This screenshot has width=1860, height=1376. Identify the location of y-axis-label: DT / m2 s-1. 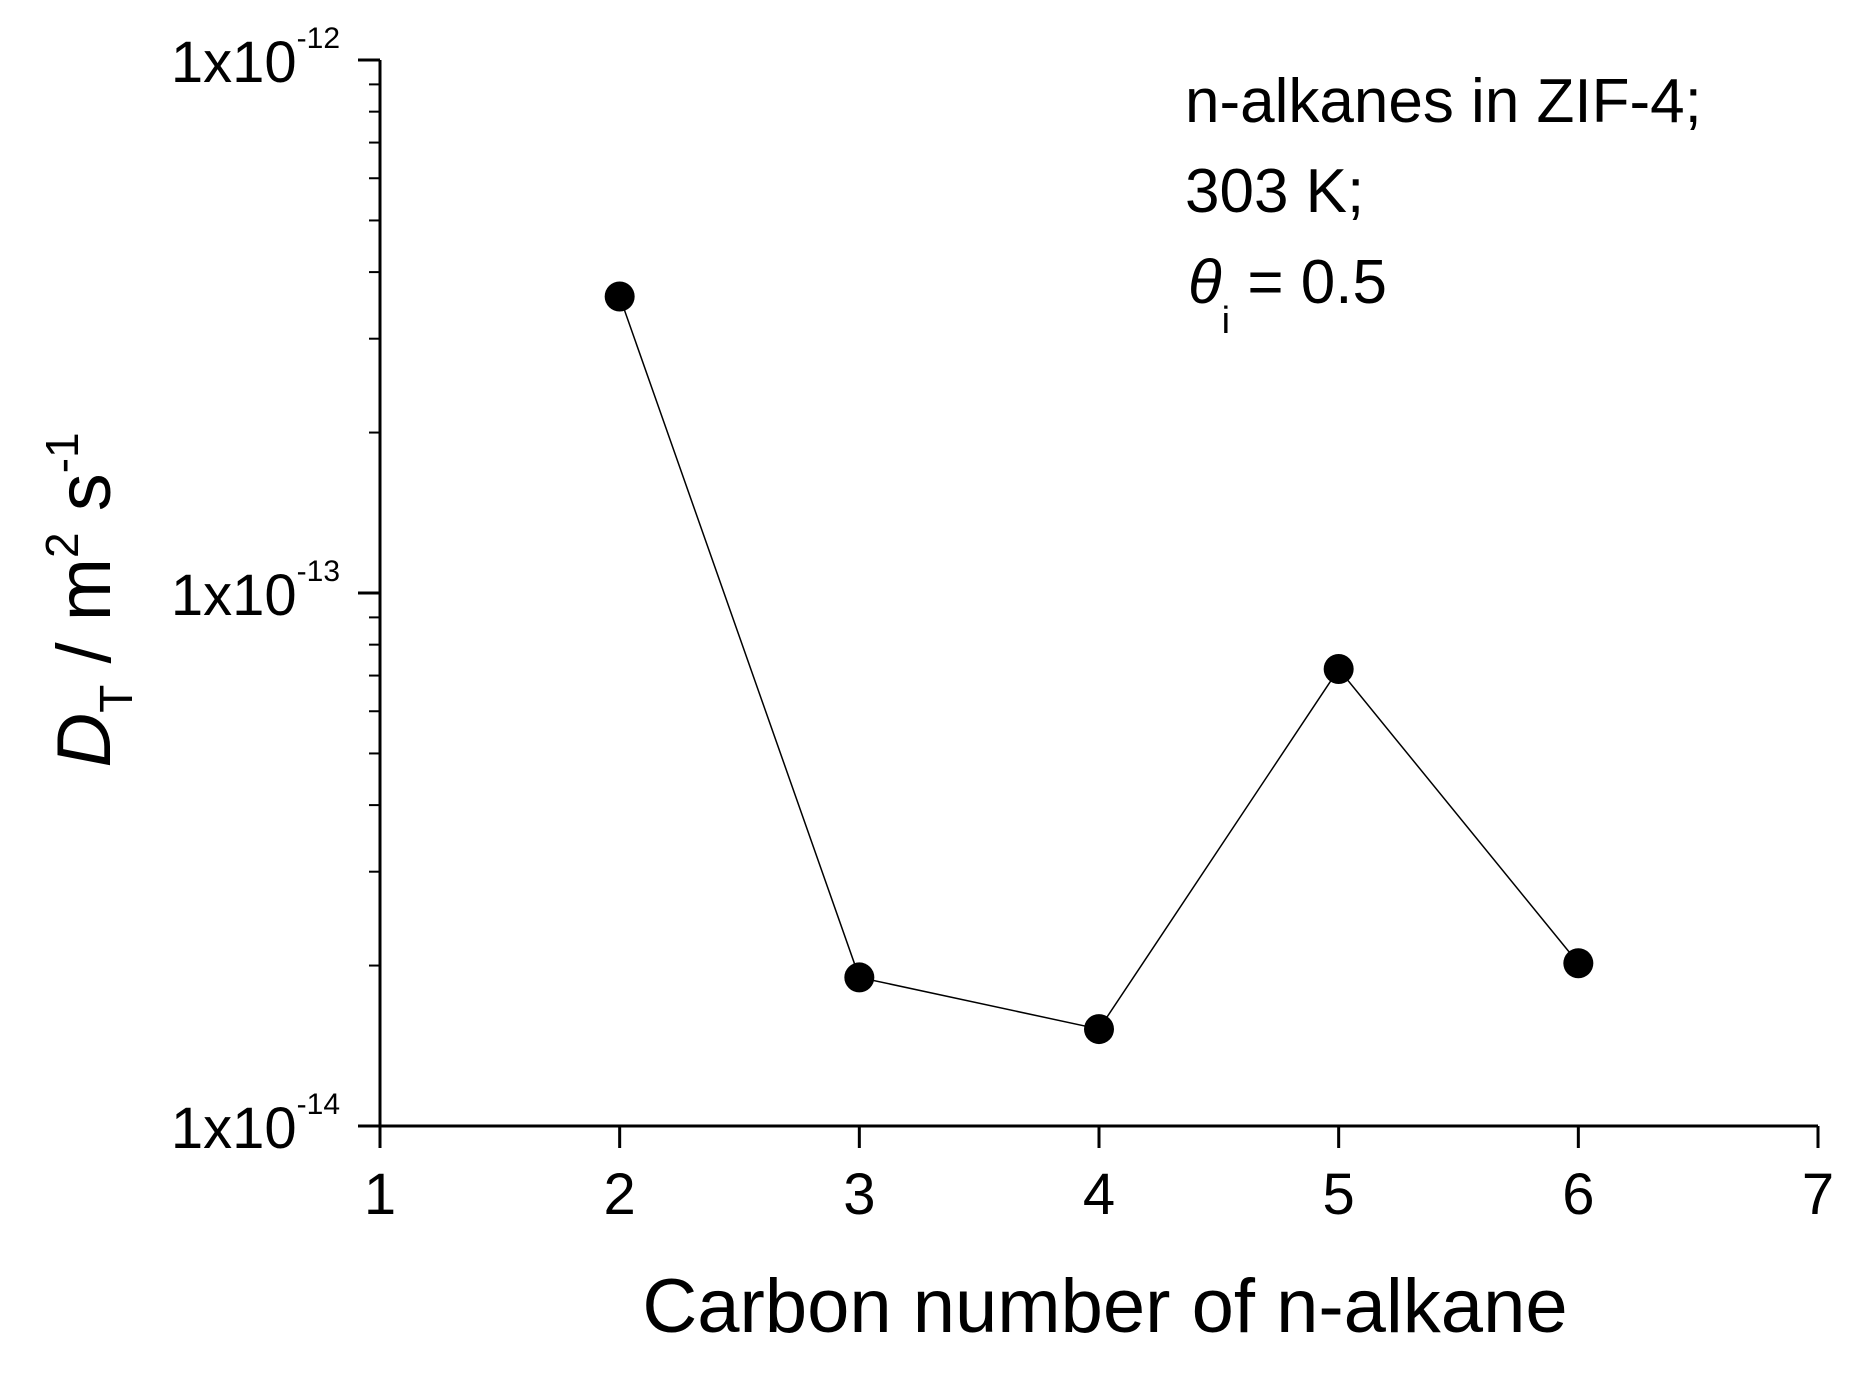
(89, 599).